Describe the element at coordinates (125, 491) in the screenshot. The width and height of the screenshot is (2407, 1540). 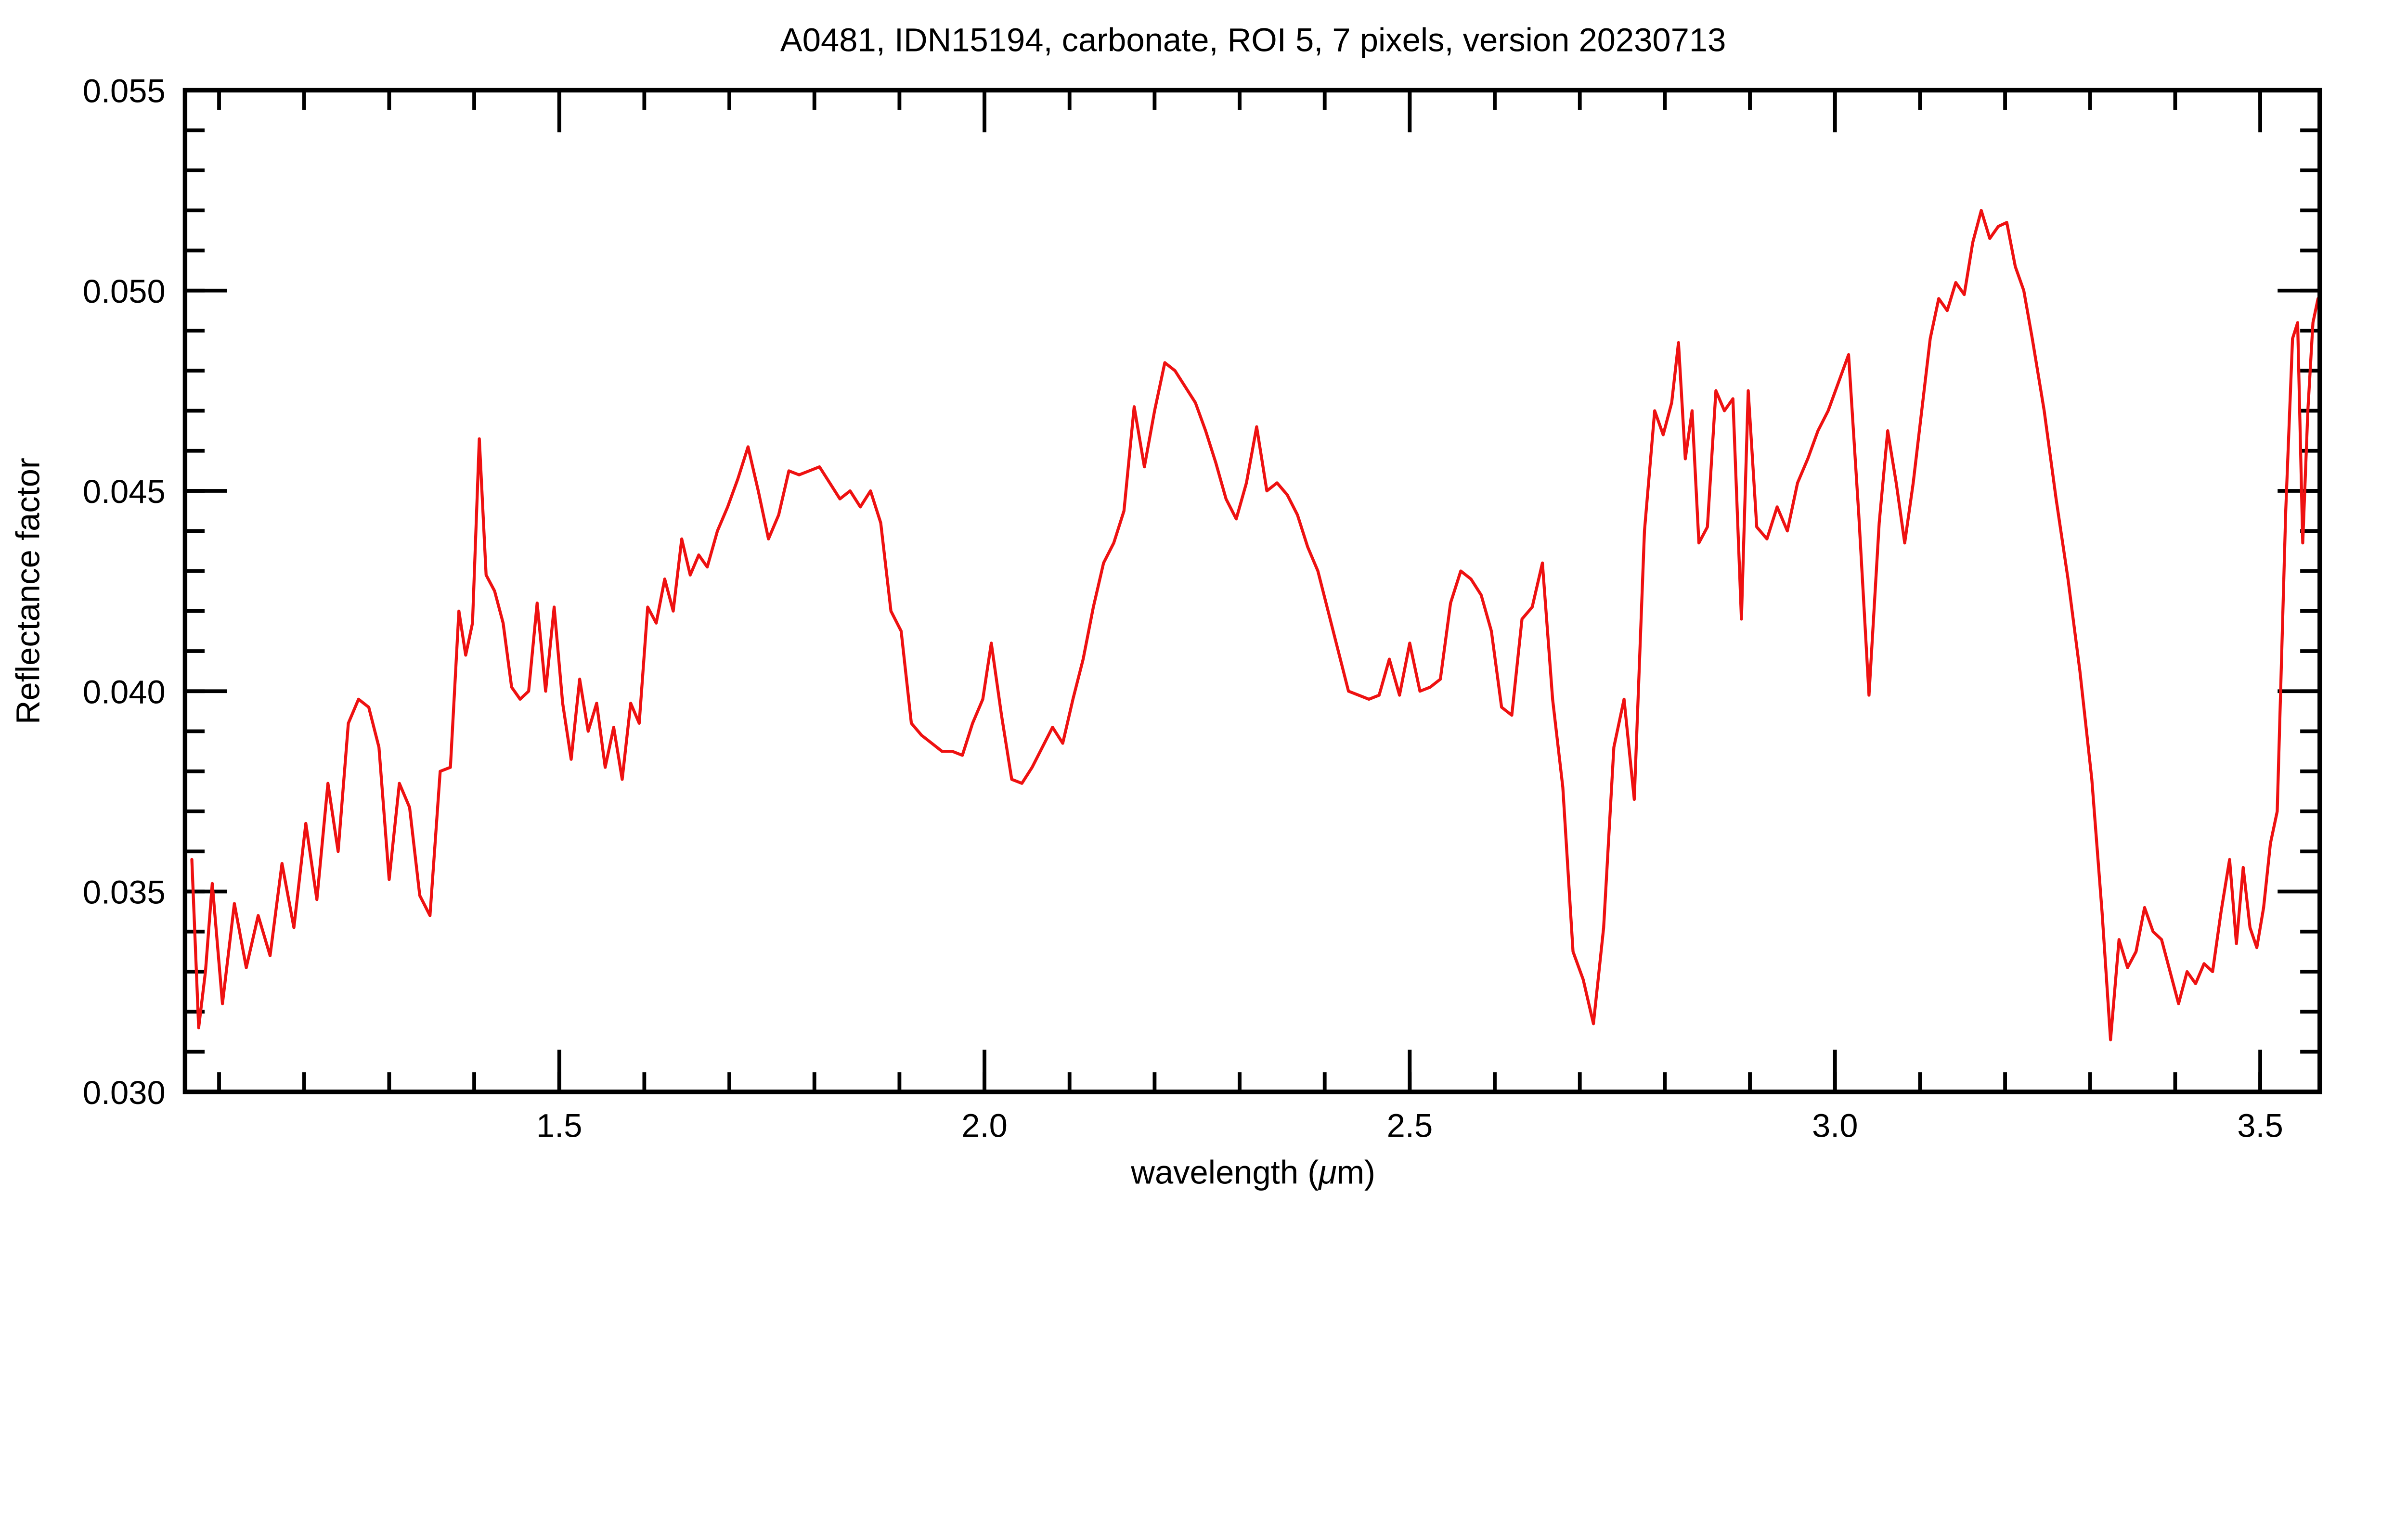
I see `y-tick-label: 0.045` at that location.